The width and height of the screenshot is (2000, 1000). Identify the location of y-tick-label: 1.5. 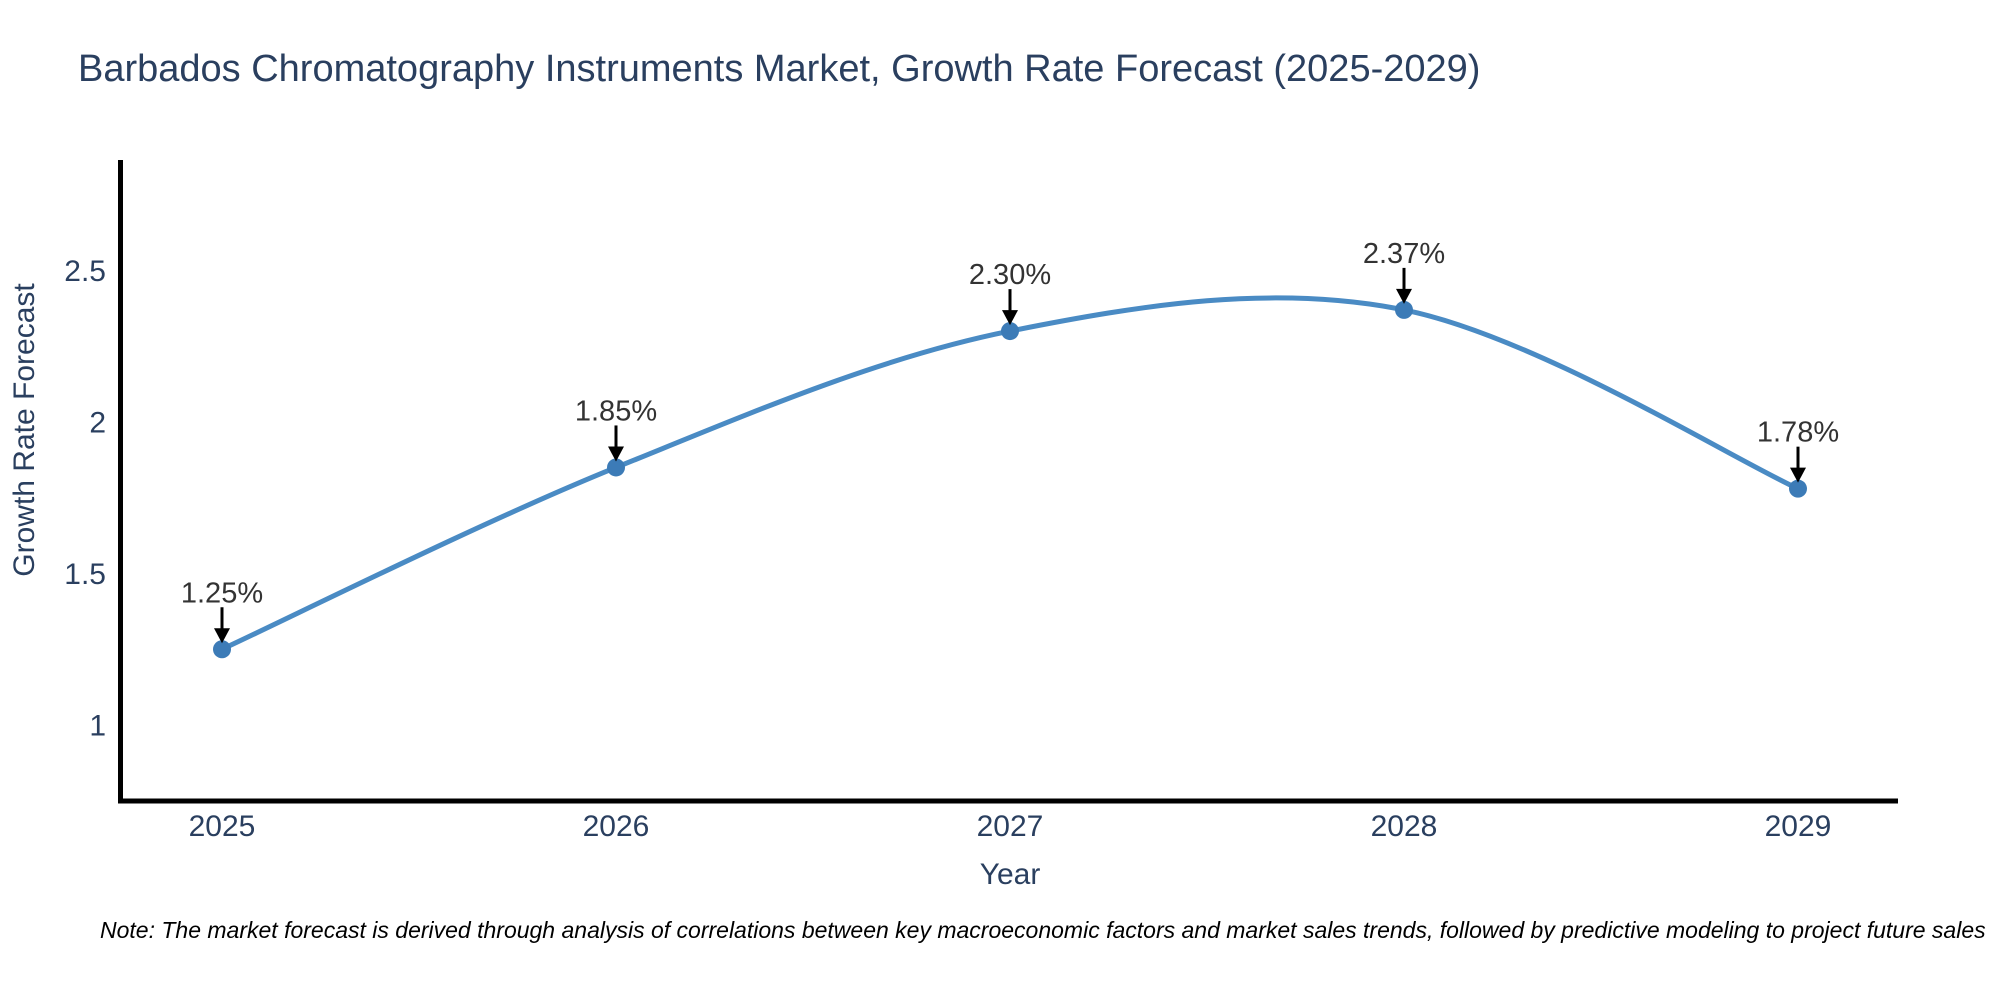
(85, 574).